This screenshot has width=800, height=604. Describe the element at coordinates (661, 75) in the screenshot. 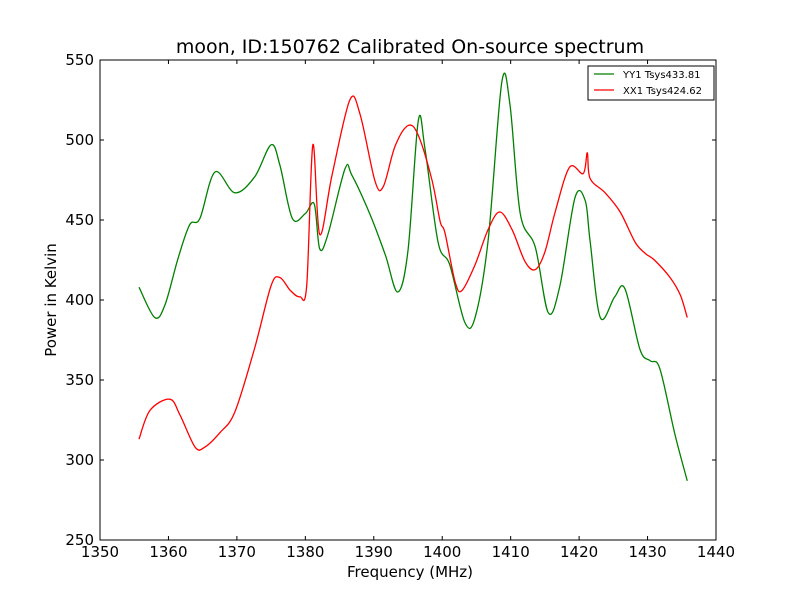

I see `legend-label-yy1: YY1 Tsys433.81` at that location.